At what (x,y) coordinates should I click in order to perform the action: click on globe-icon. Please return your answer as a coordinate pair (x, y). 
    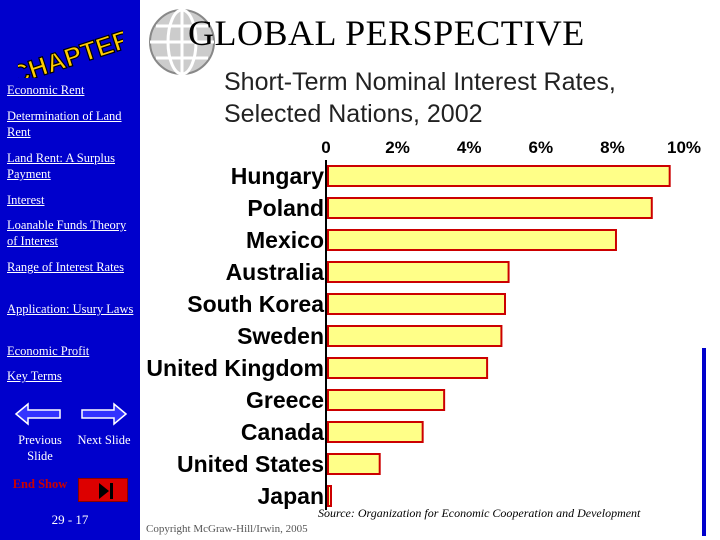
    Looking at the image, I should click on (182, 42).